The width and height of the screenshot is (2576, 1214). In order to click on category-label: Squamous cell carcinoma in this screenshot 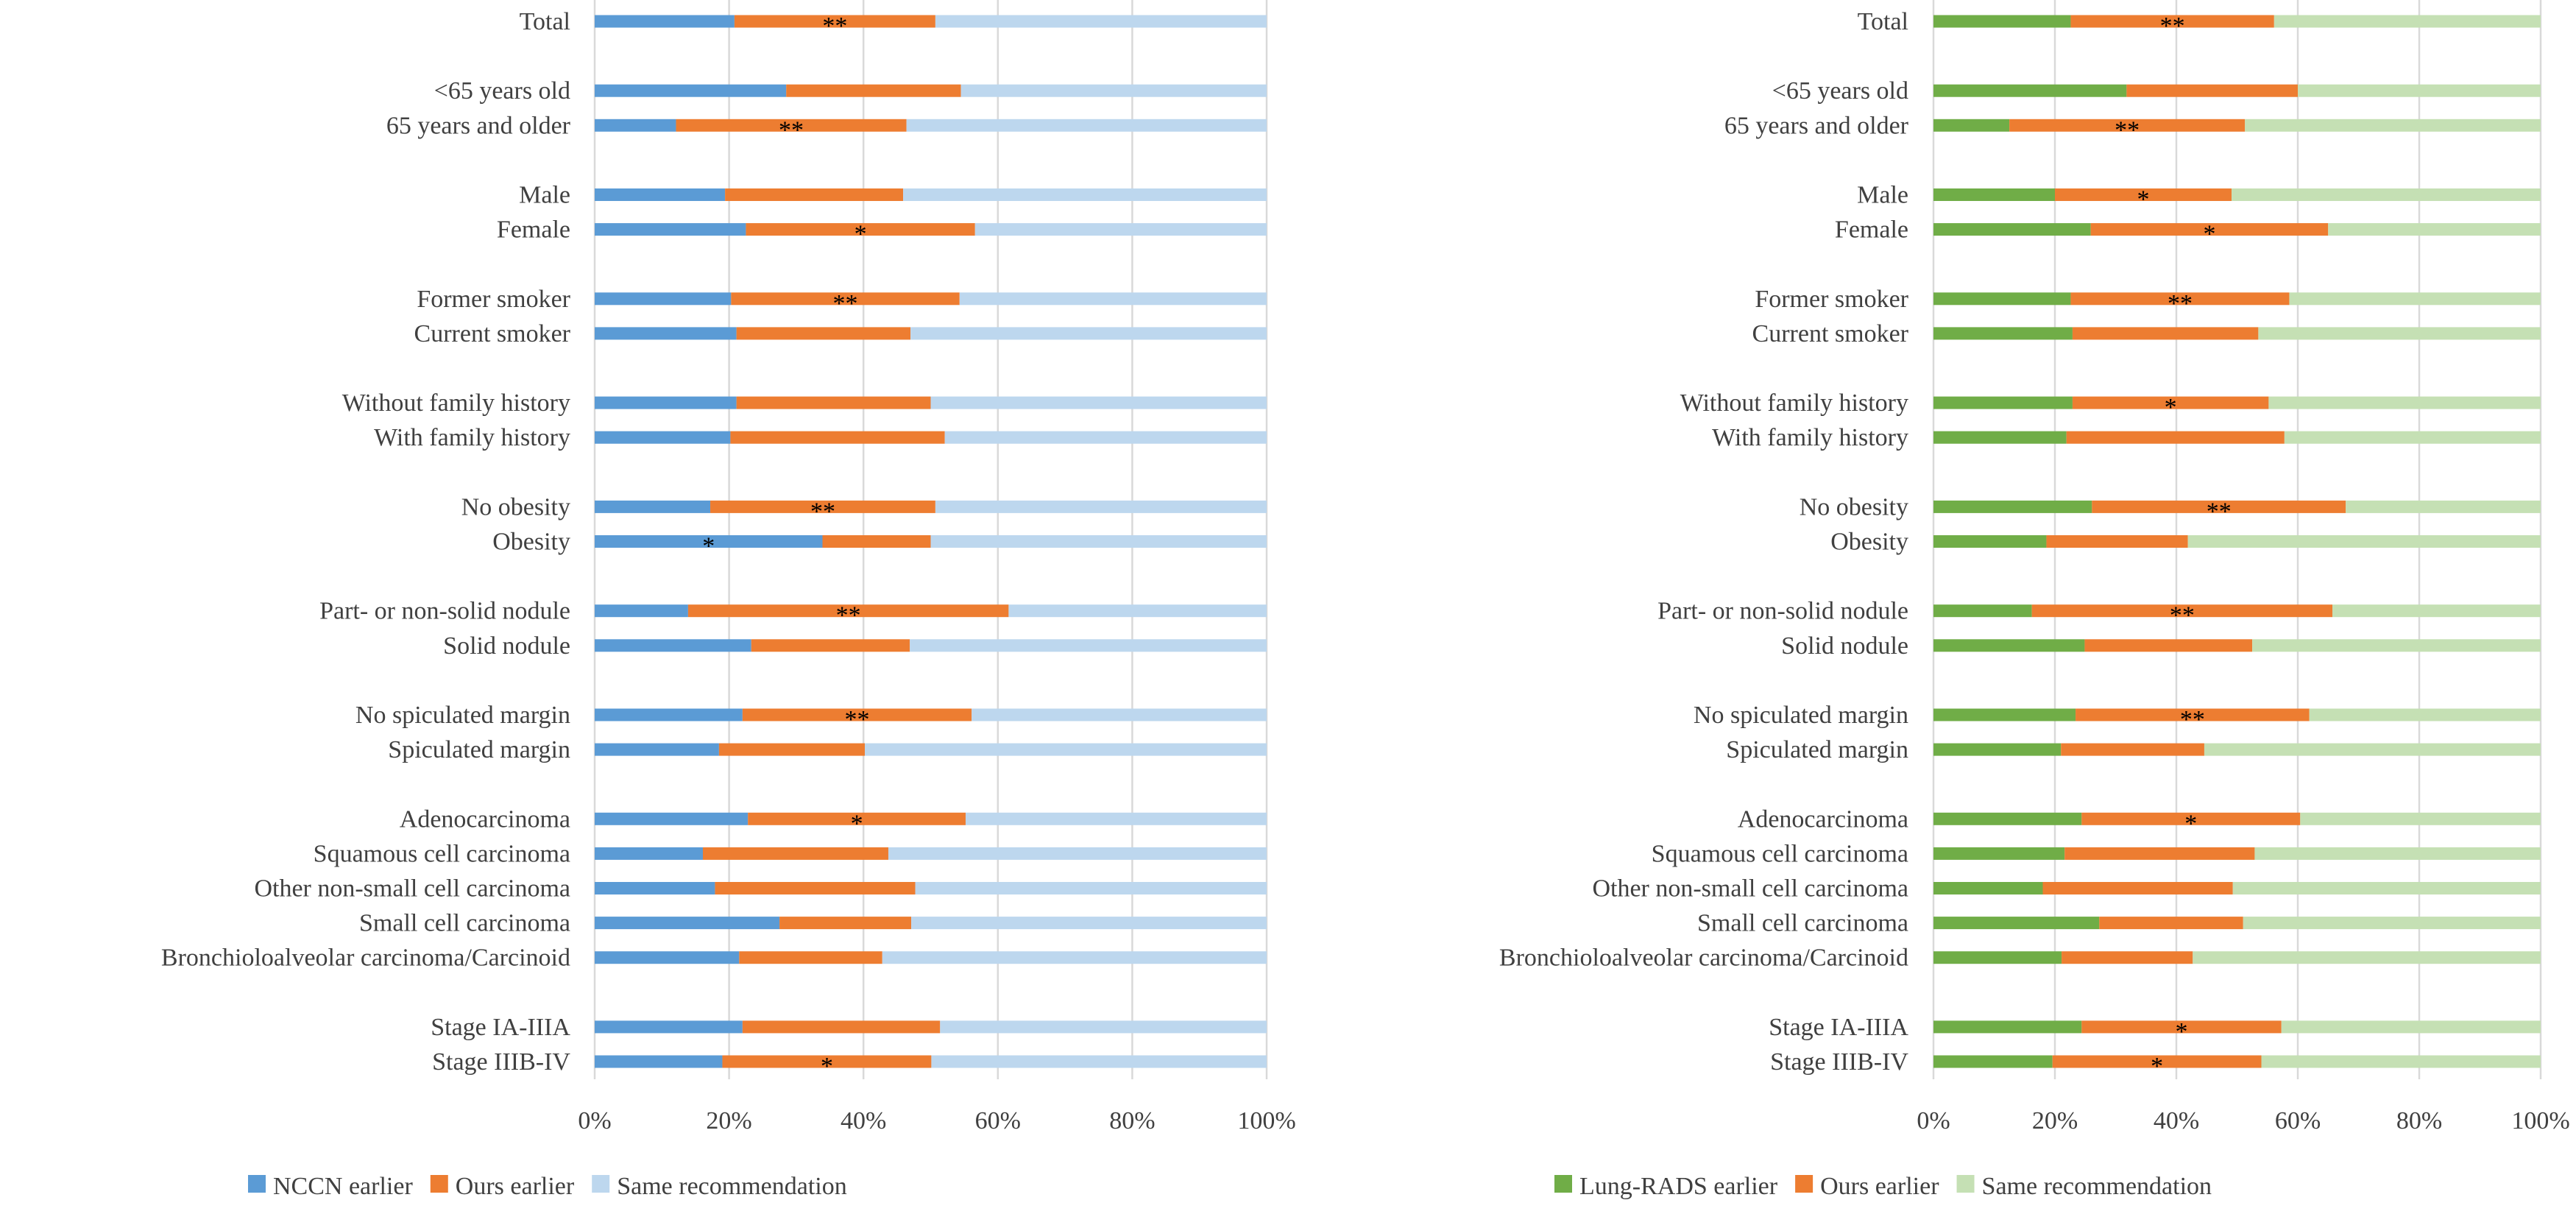, I will do `click(442, 853)`.